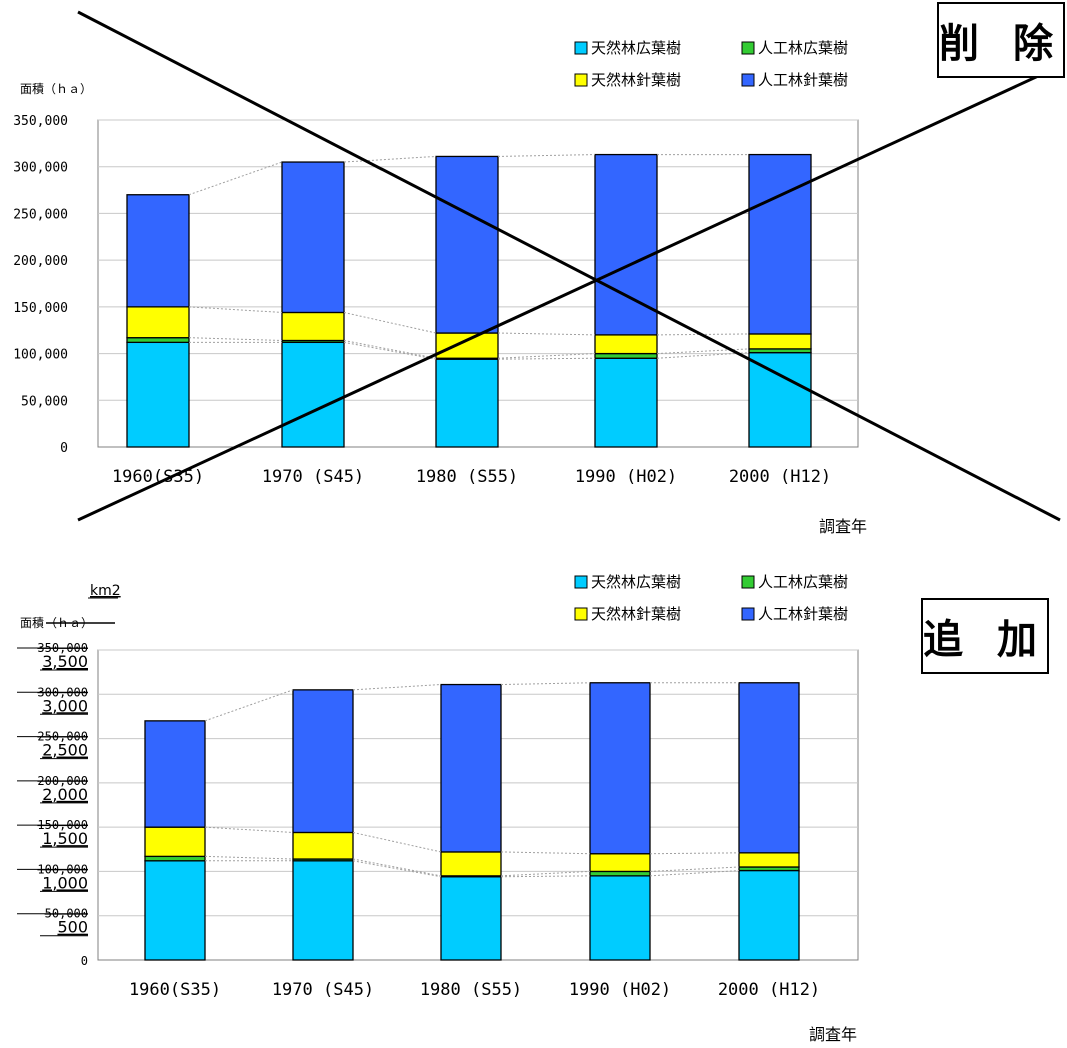 The height and width of the screenshot is (1048, 1067). What do you see at coordinates (65, 750) in the screenshot?
I see `y-tick-label: 2,500` at bounding box center [65, 750].